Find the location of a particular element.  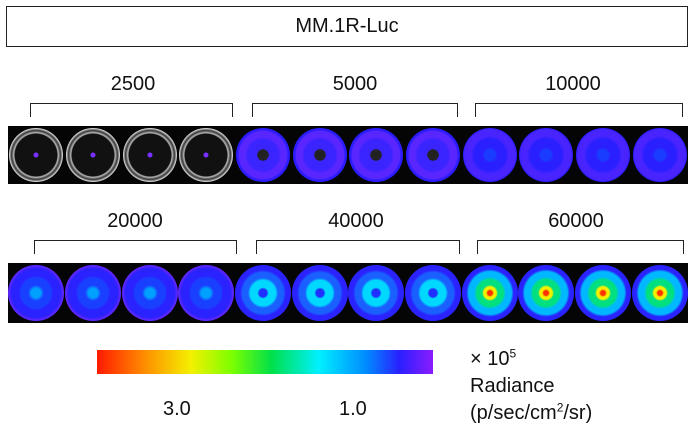

scale-prefix: × 10 is located at coordinates (490, 359).